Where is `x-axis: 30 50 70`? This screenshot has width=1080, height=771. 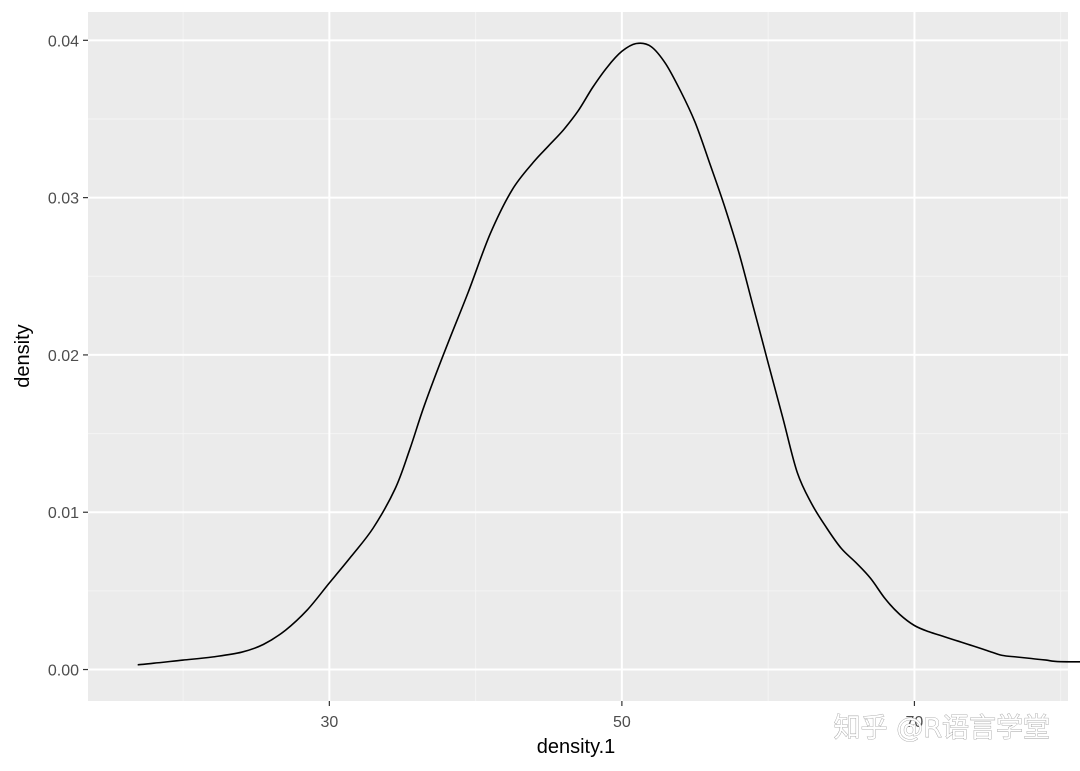 x-axis: 30 50 70 is located at coordinates (621, 716).